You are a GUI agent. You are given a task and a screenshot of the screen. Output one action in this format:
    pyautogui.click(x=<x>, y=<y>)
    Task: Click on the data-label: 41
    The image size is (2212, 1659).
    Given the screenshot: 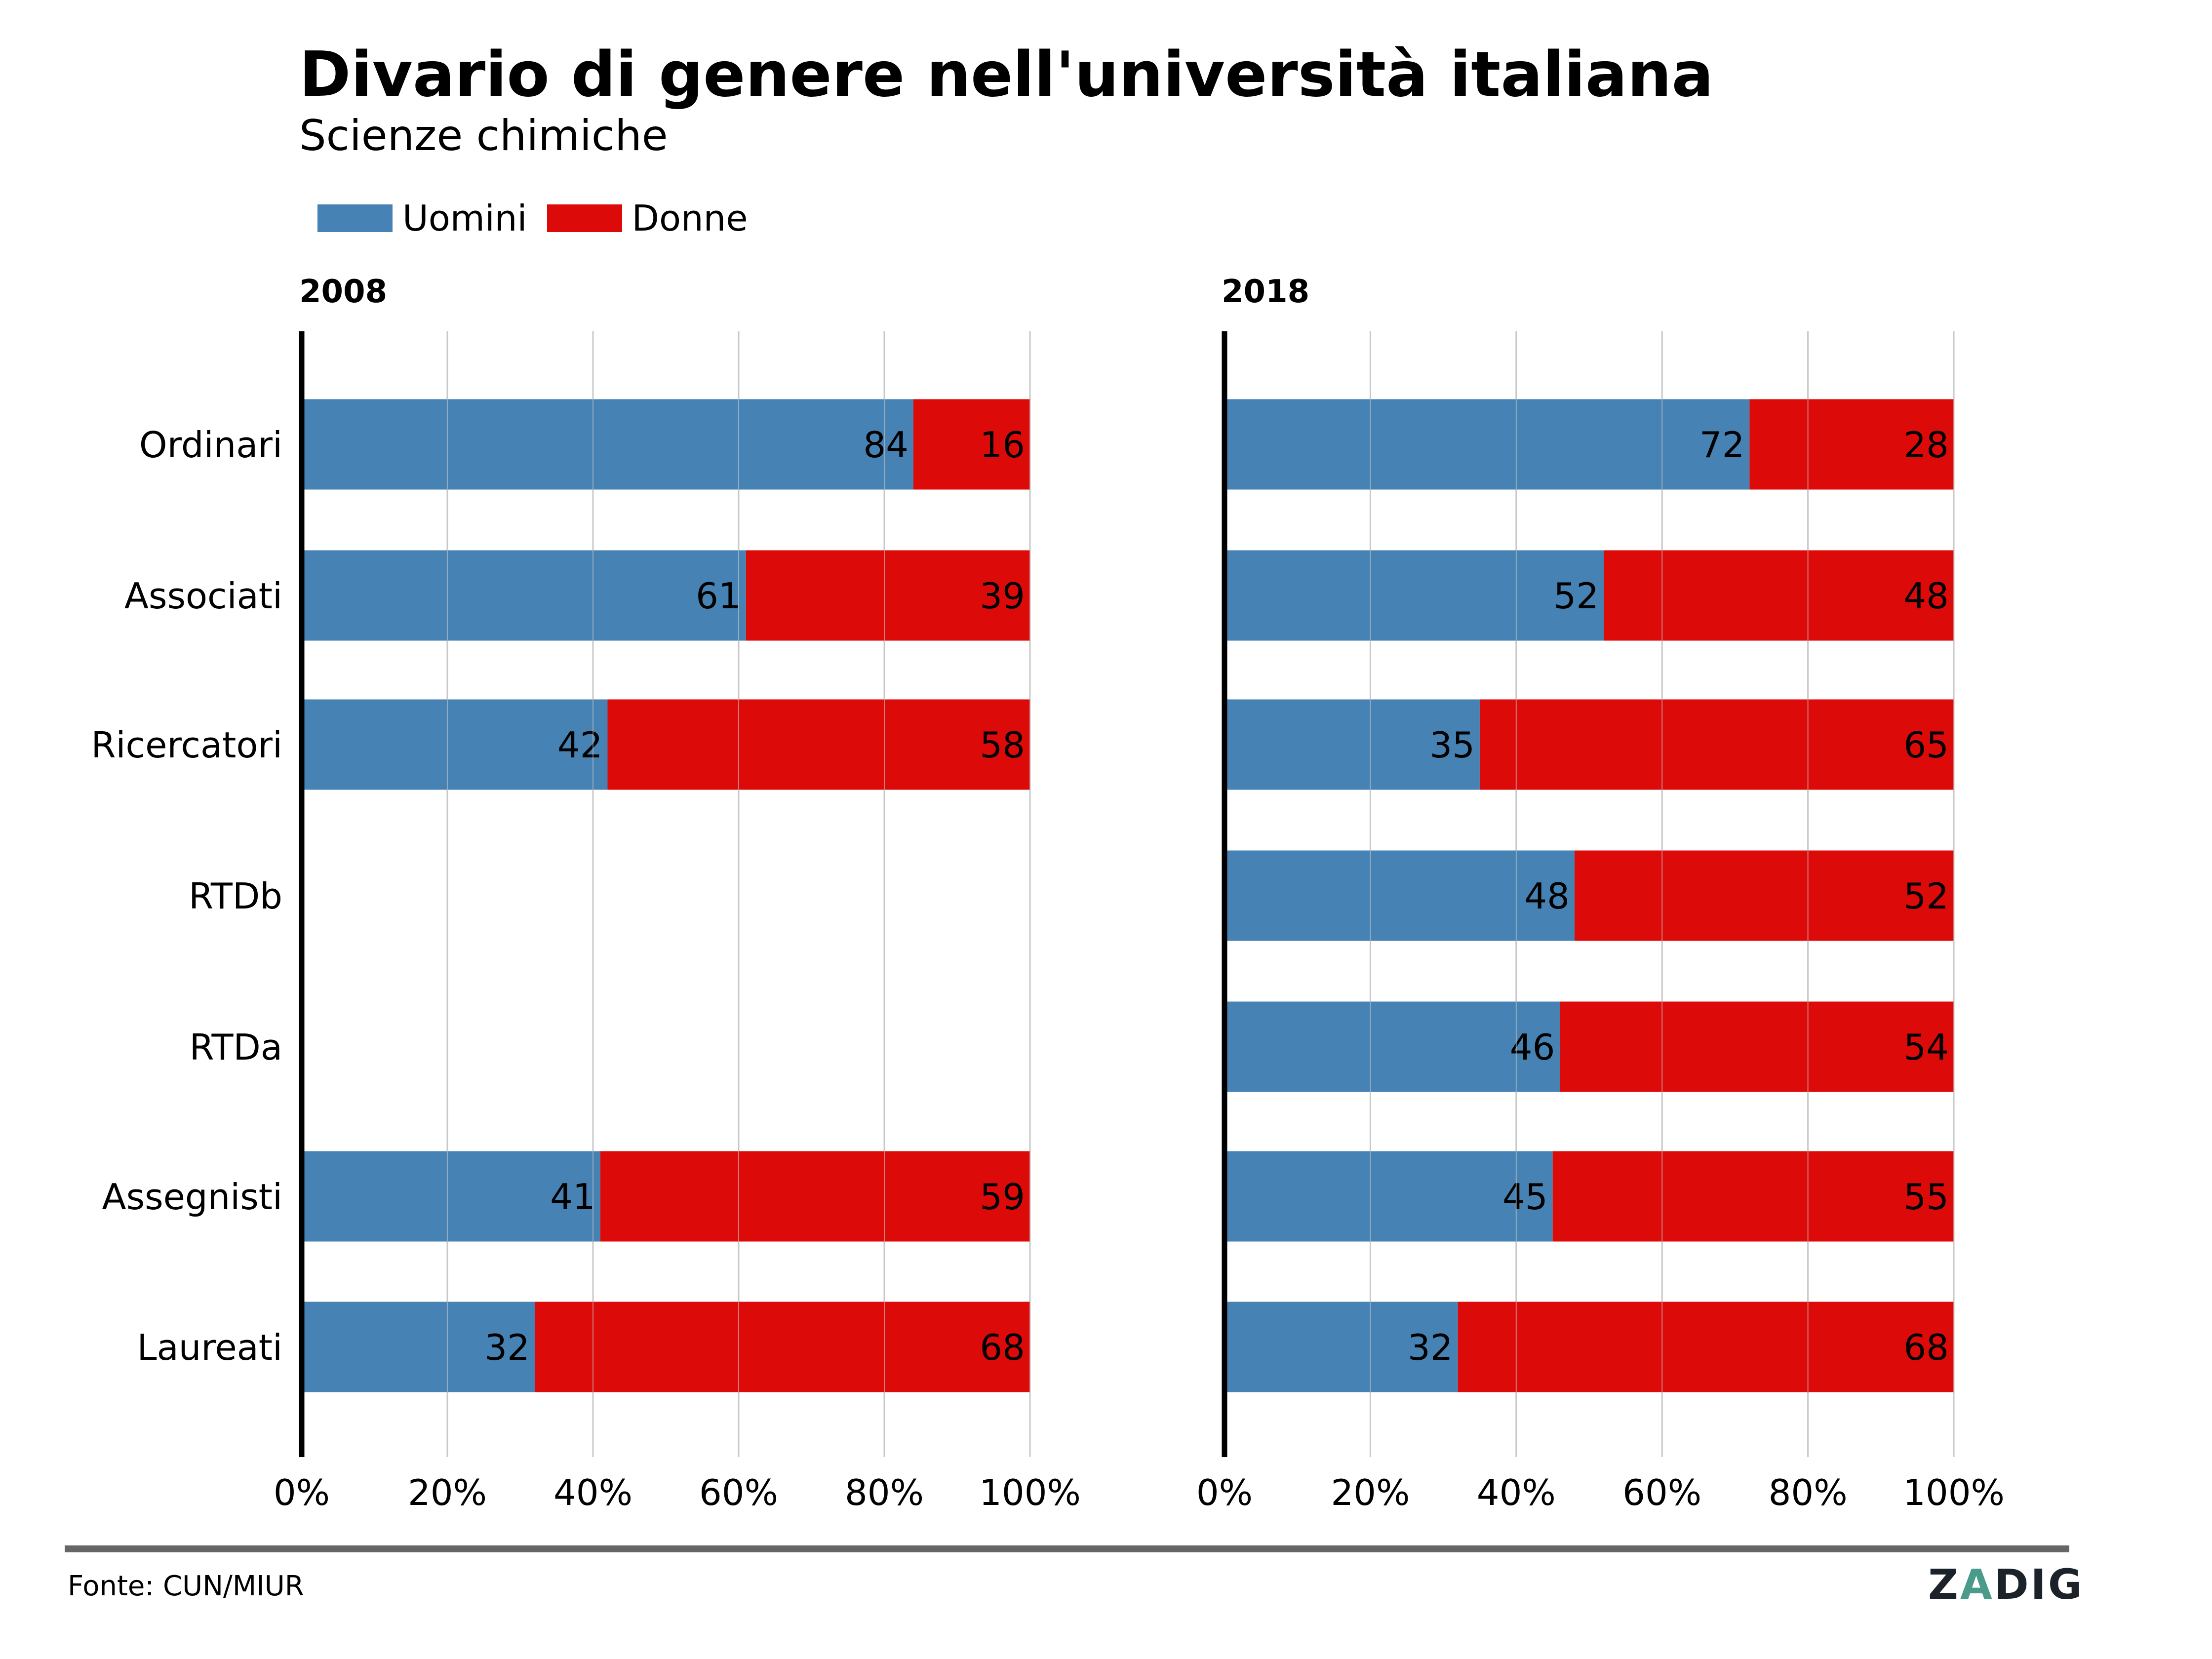 What is the action you would take?
    pyautogui.click(x=572, y=1197)
    